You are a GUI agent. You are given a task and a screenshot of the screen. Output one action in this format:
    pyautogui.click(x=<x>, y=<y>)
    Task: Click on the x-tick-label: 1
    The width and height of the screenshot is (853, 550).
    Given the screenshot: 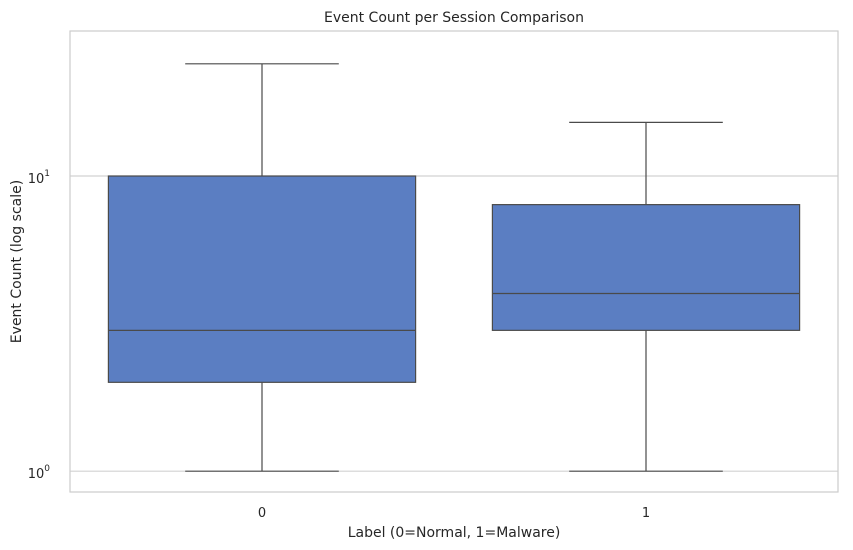 What is the action you would take?
    pyautogui.click(x=646, y=513)
    